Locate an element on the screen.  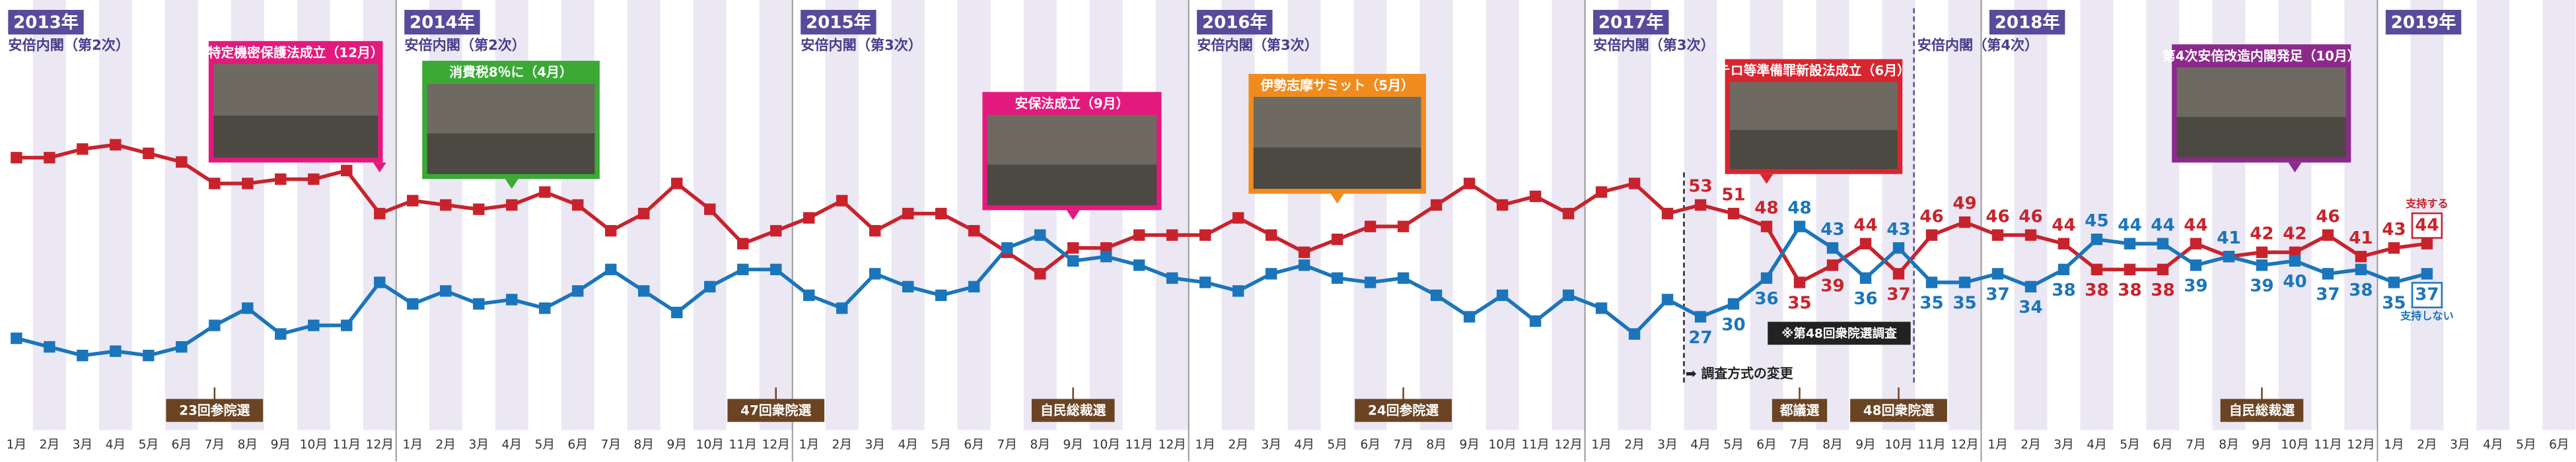
value-label: 46 is located at coordinates (1997, 216).